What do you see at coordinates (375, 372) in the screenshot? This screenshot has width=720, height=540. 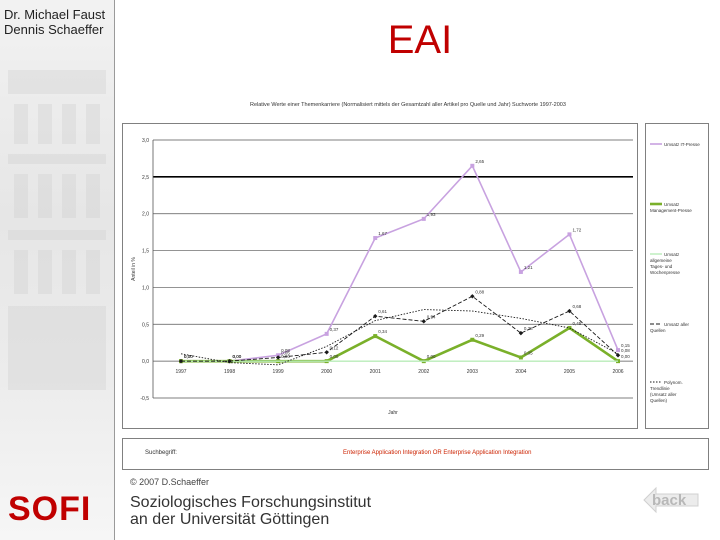 I see `x-tick-label: 2001` at bounding box center [375, 372].